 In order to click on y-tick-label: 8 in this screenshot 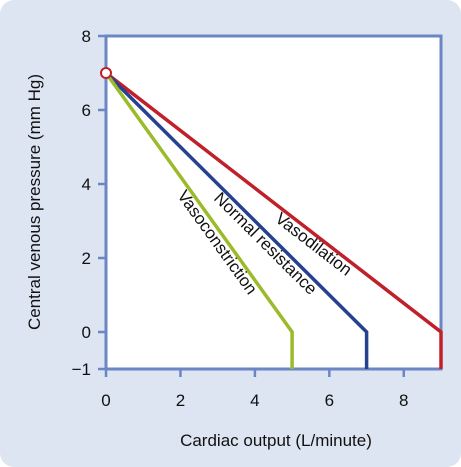, I will do `click(86, 36)`.